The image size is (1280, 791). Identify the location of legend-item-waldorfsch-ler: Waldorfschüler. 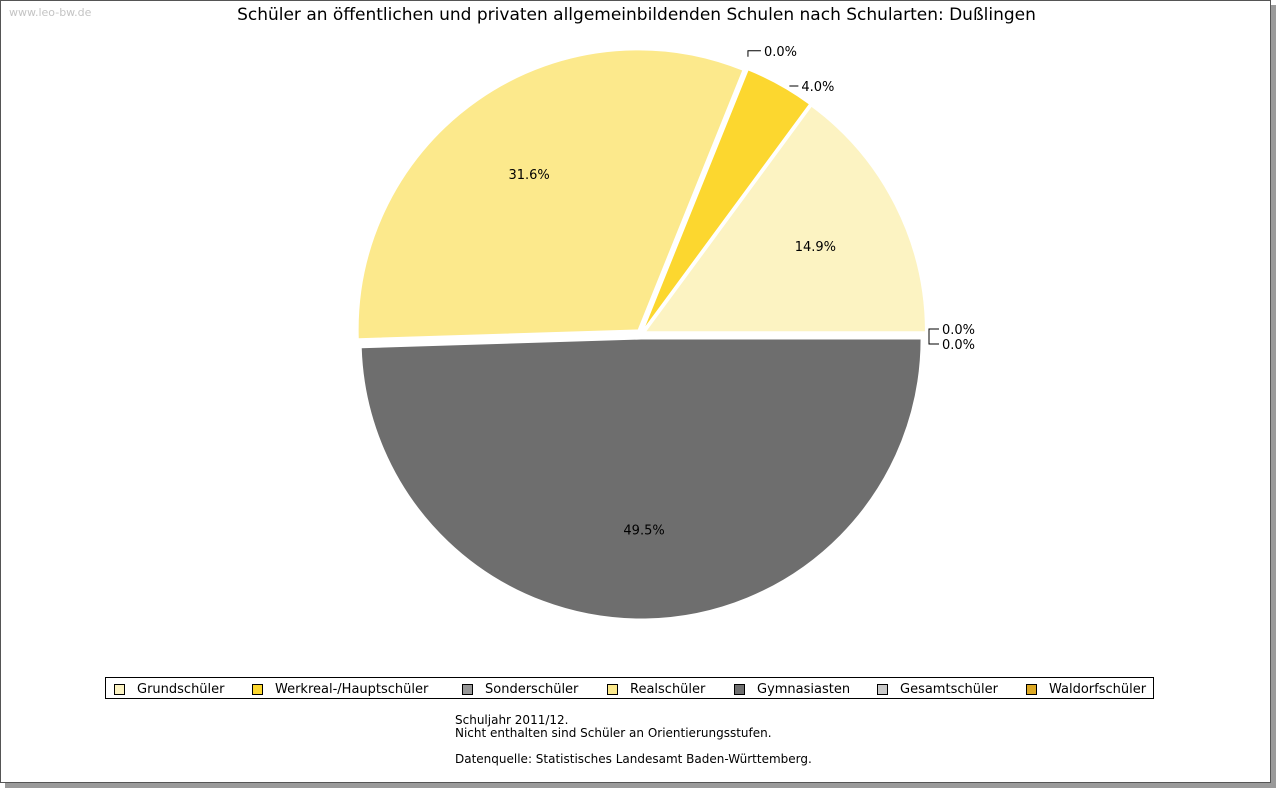
(1086, 689).